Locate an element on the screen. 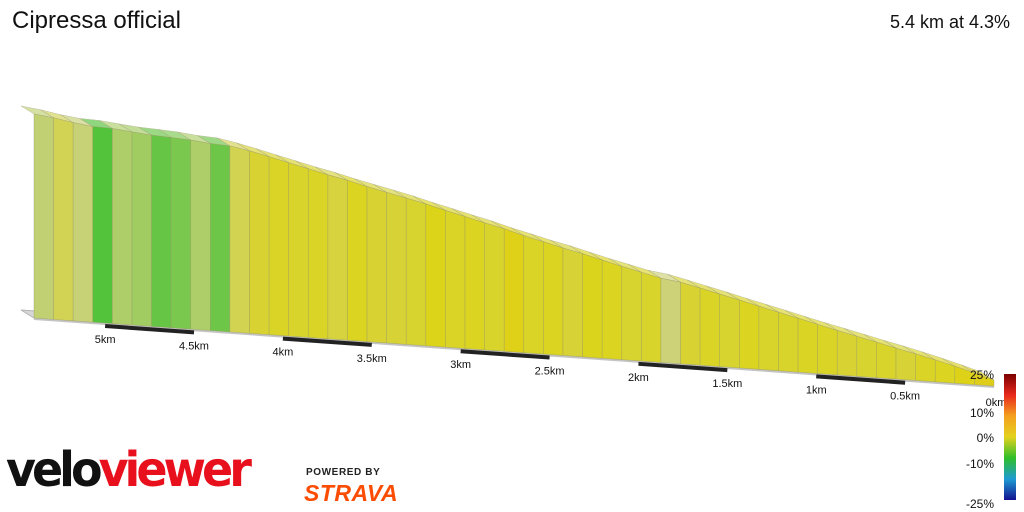 This screenshot has height=512, width=1024. legend-label: 25% is located at coordinates (981, 375).